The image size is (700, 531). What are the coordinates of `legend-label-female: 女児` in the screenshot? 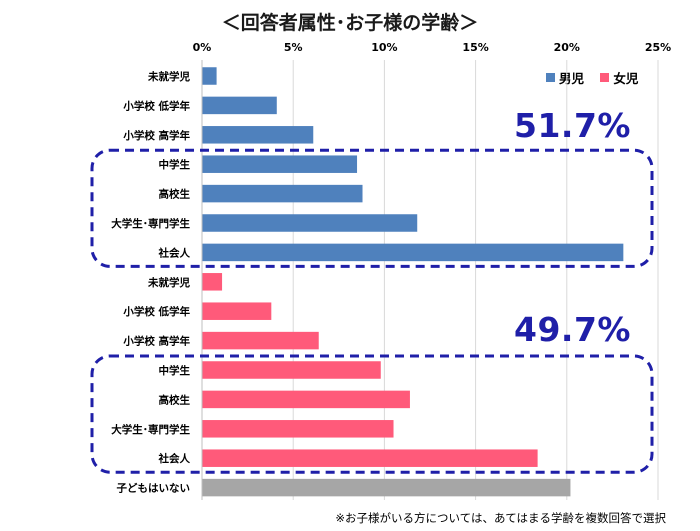 It's located at (626, 78).